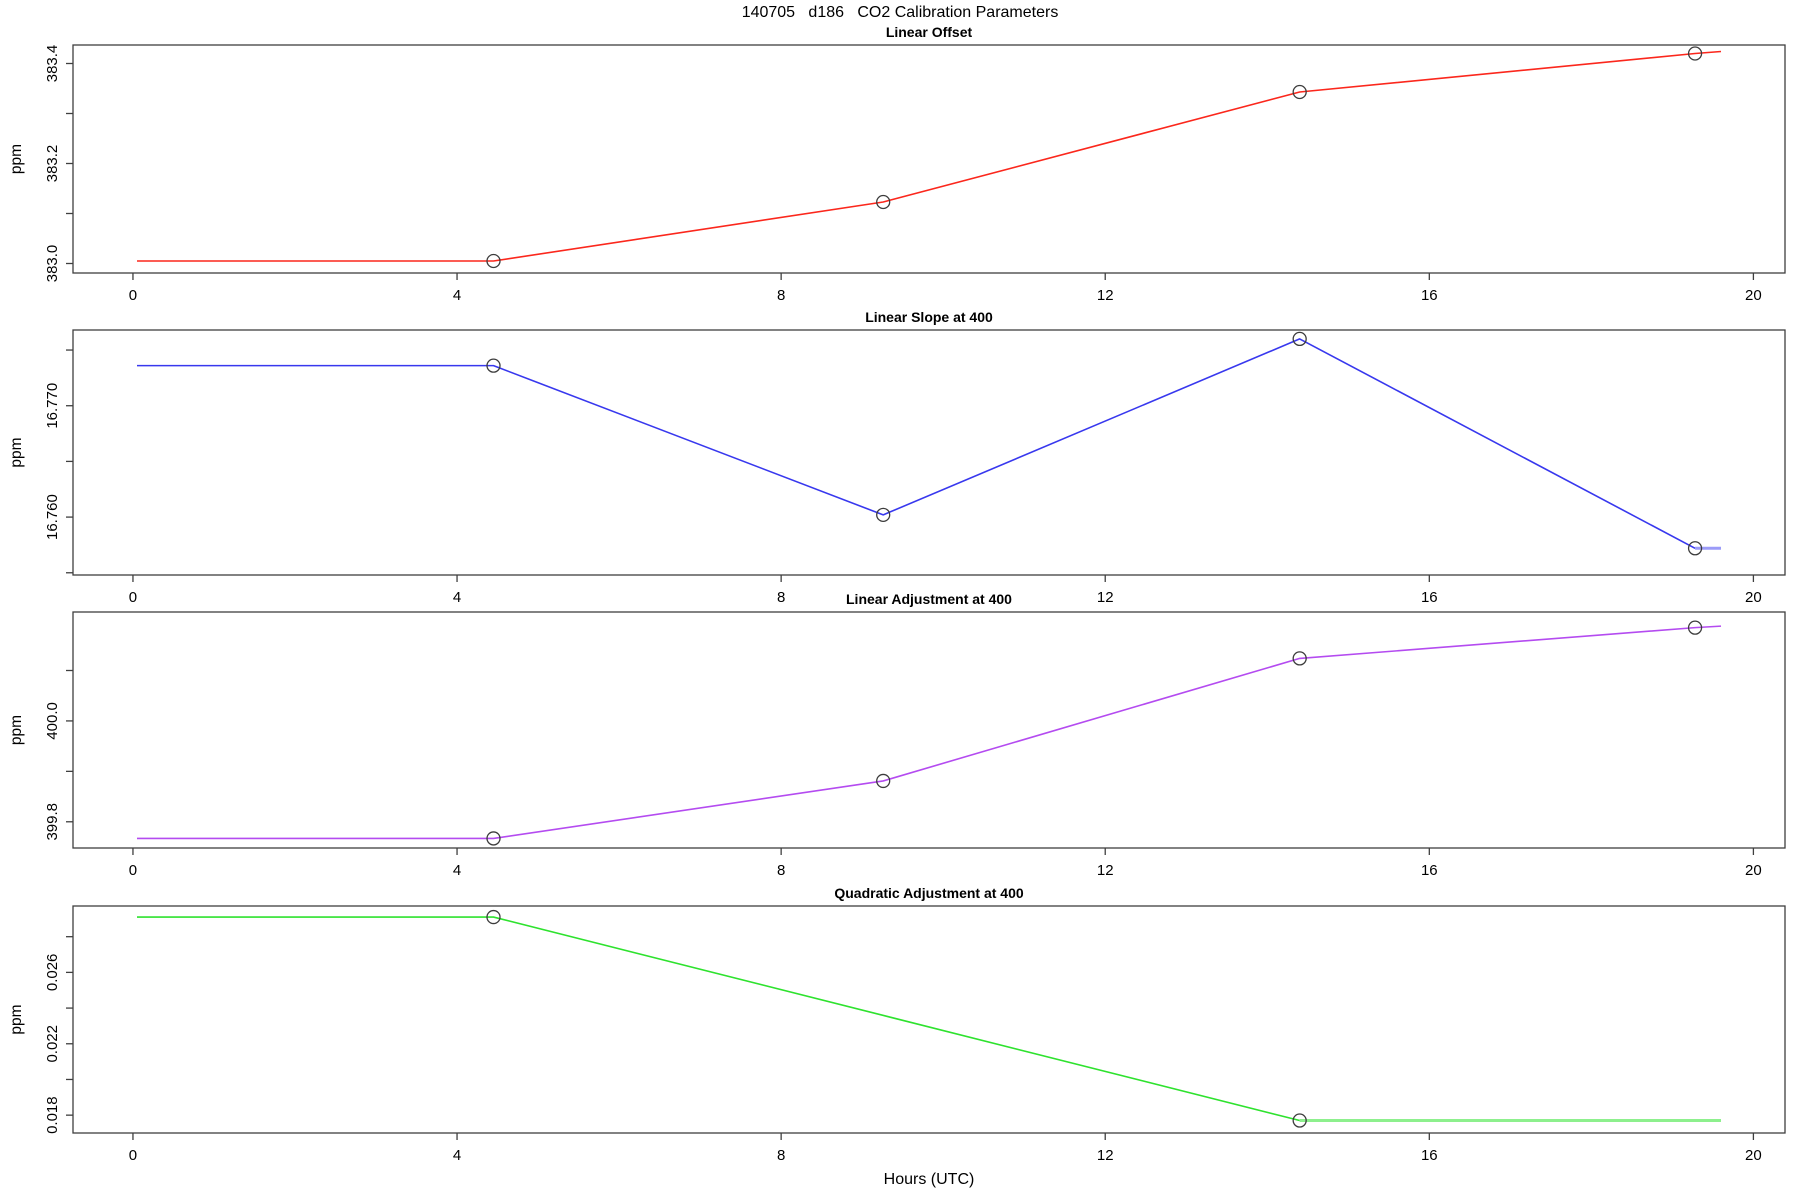 The width and height of the screenshot is (1800, 1200). Describe the element at coordinates (900, 12) in the screenshot. I see `figure-title: 140705 d186 CO2 Calibration Parameters` at that location.